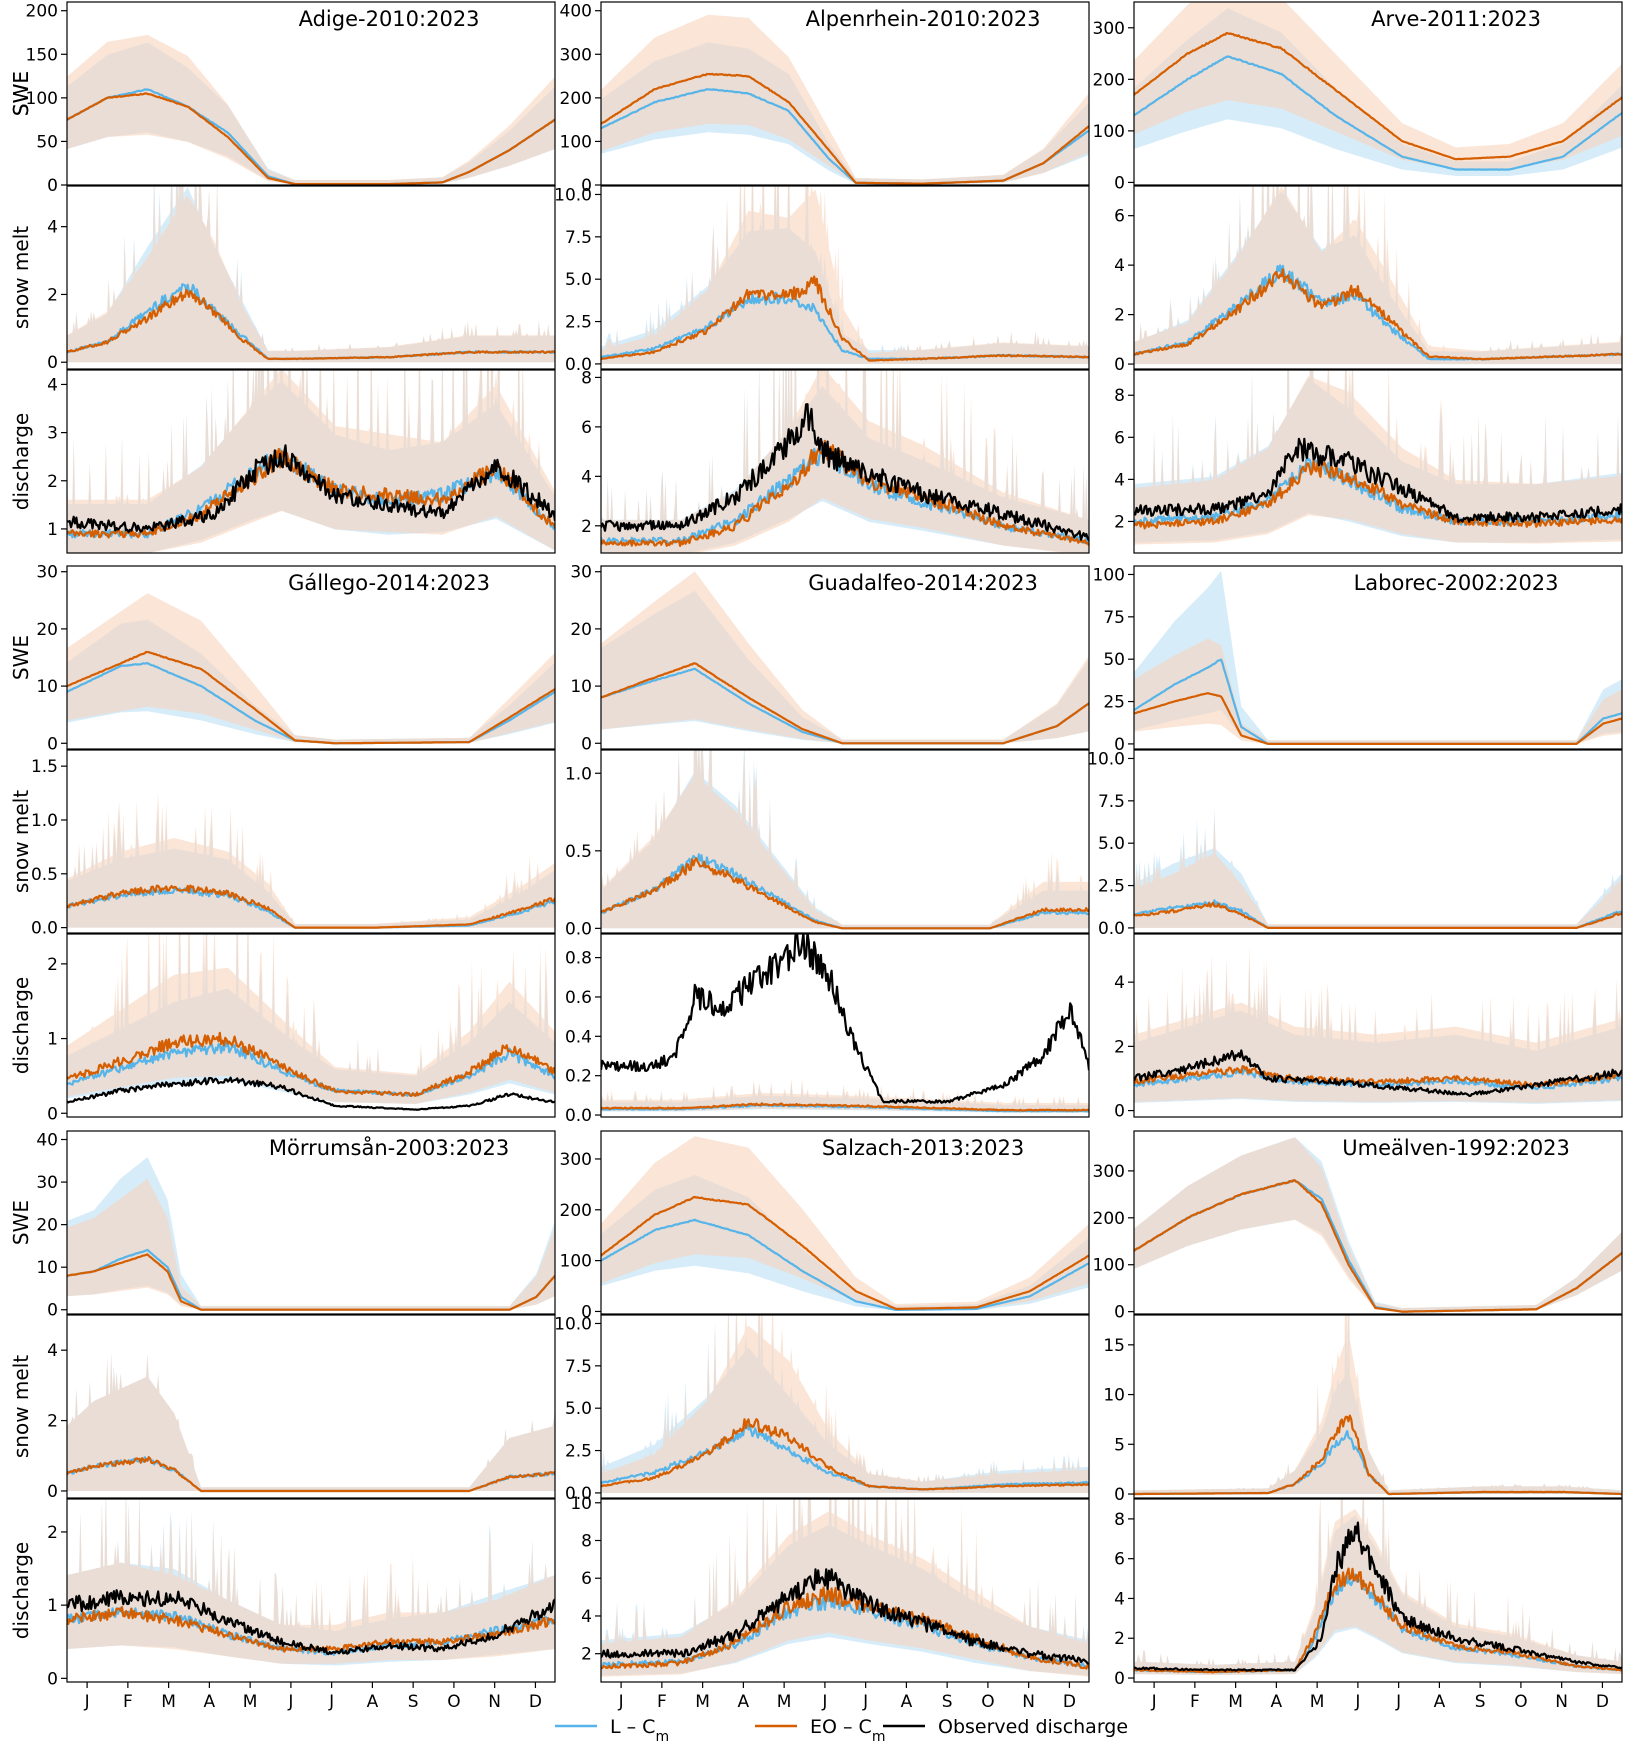 This screenshot has width=1626, height=1746. What do you see at coordinates (847, 1730) in the screenshot?
I see `legend-label: EO – Cm` at bounding box center [847, 1730].